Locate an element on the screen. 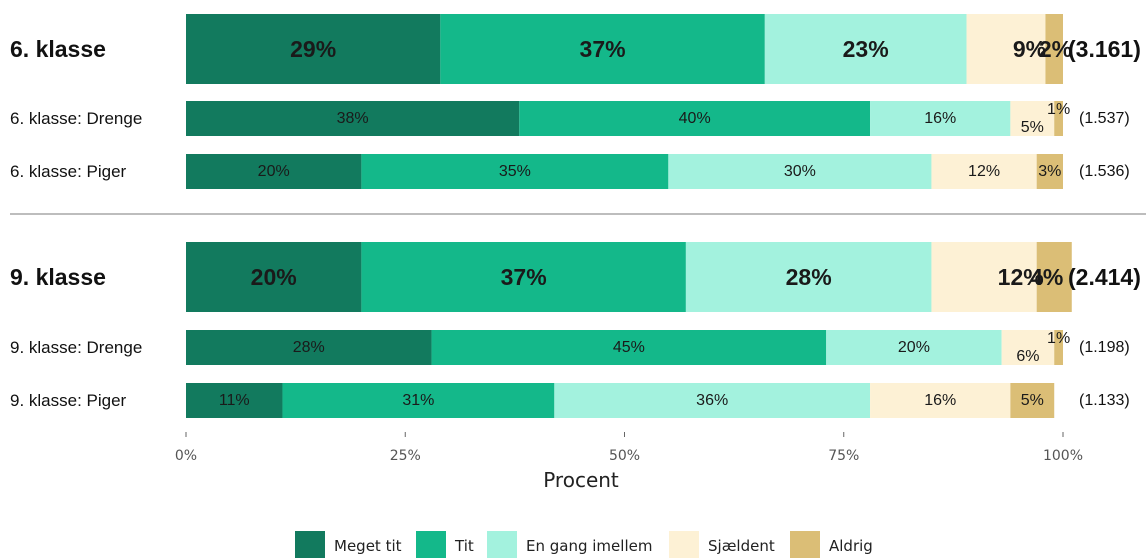  n-count-label: (1.536) is located at coordinates (1104, 171).